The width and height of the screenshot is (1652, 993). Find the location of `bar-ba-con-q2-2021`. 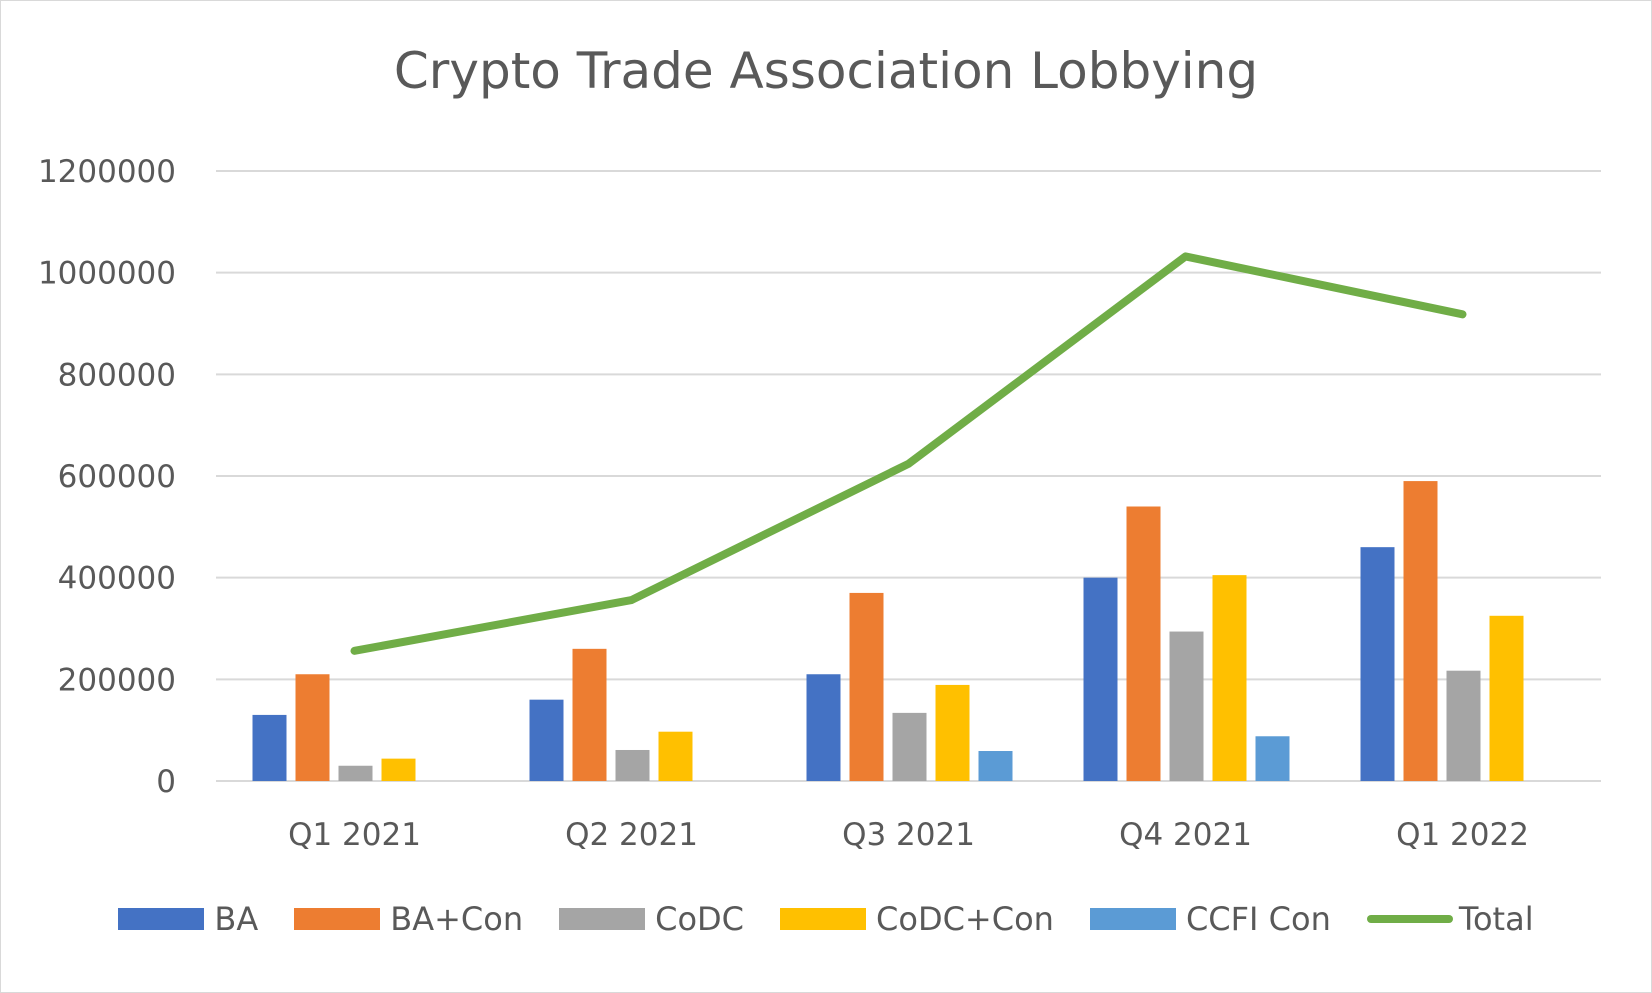

bar-ba-con-q2-2021 is located at coordinates (589, 714).